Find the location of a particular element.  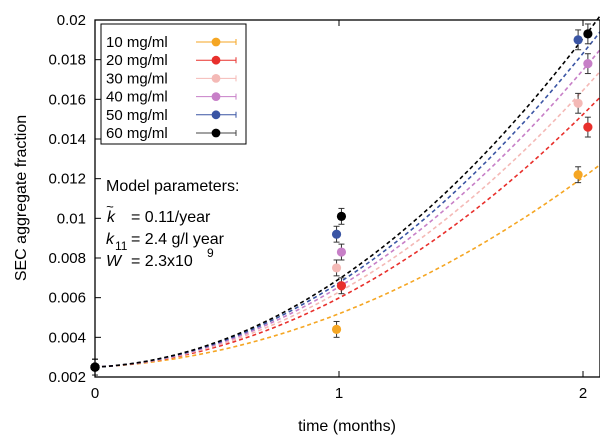

y-tick-label: 0.006 is located at coordinates (67, 298).